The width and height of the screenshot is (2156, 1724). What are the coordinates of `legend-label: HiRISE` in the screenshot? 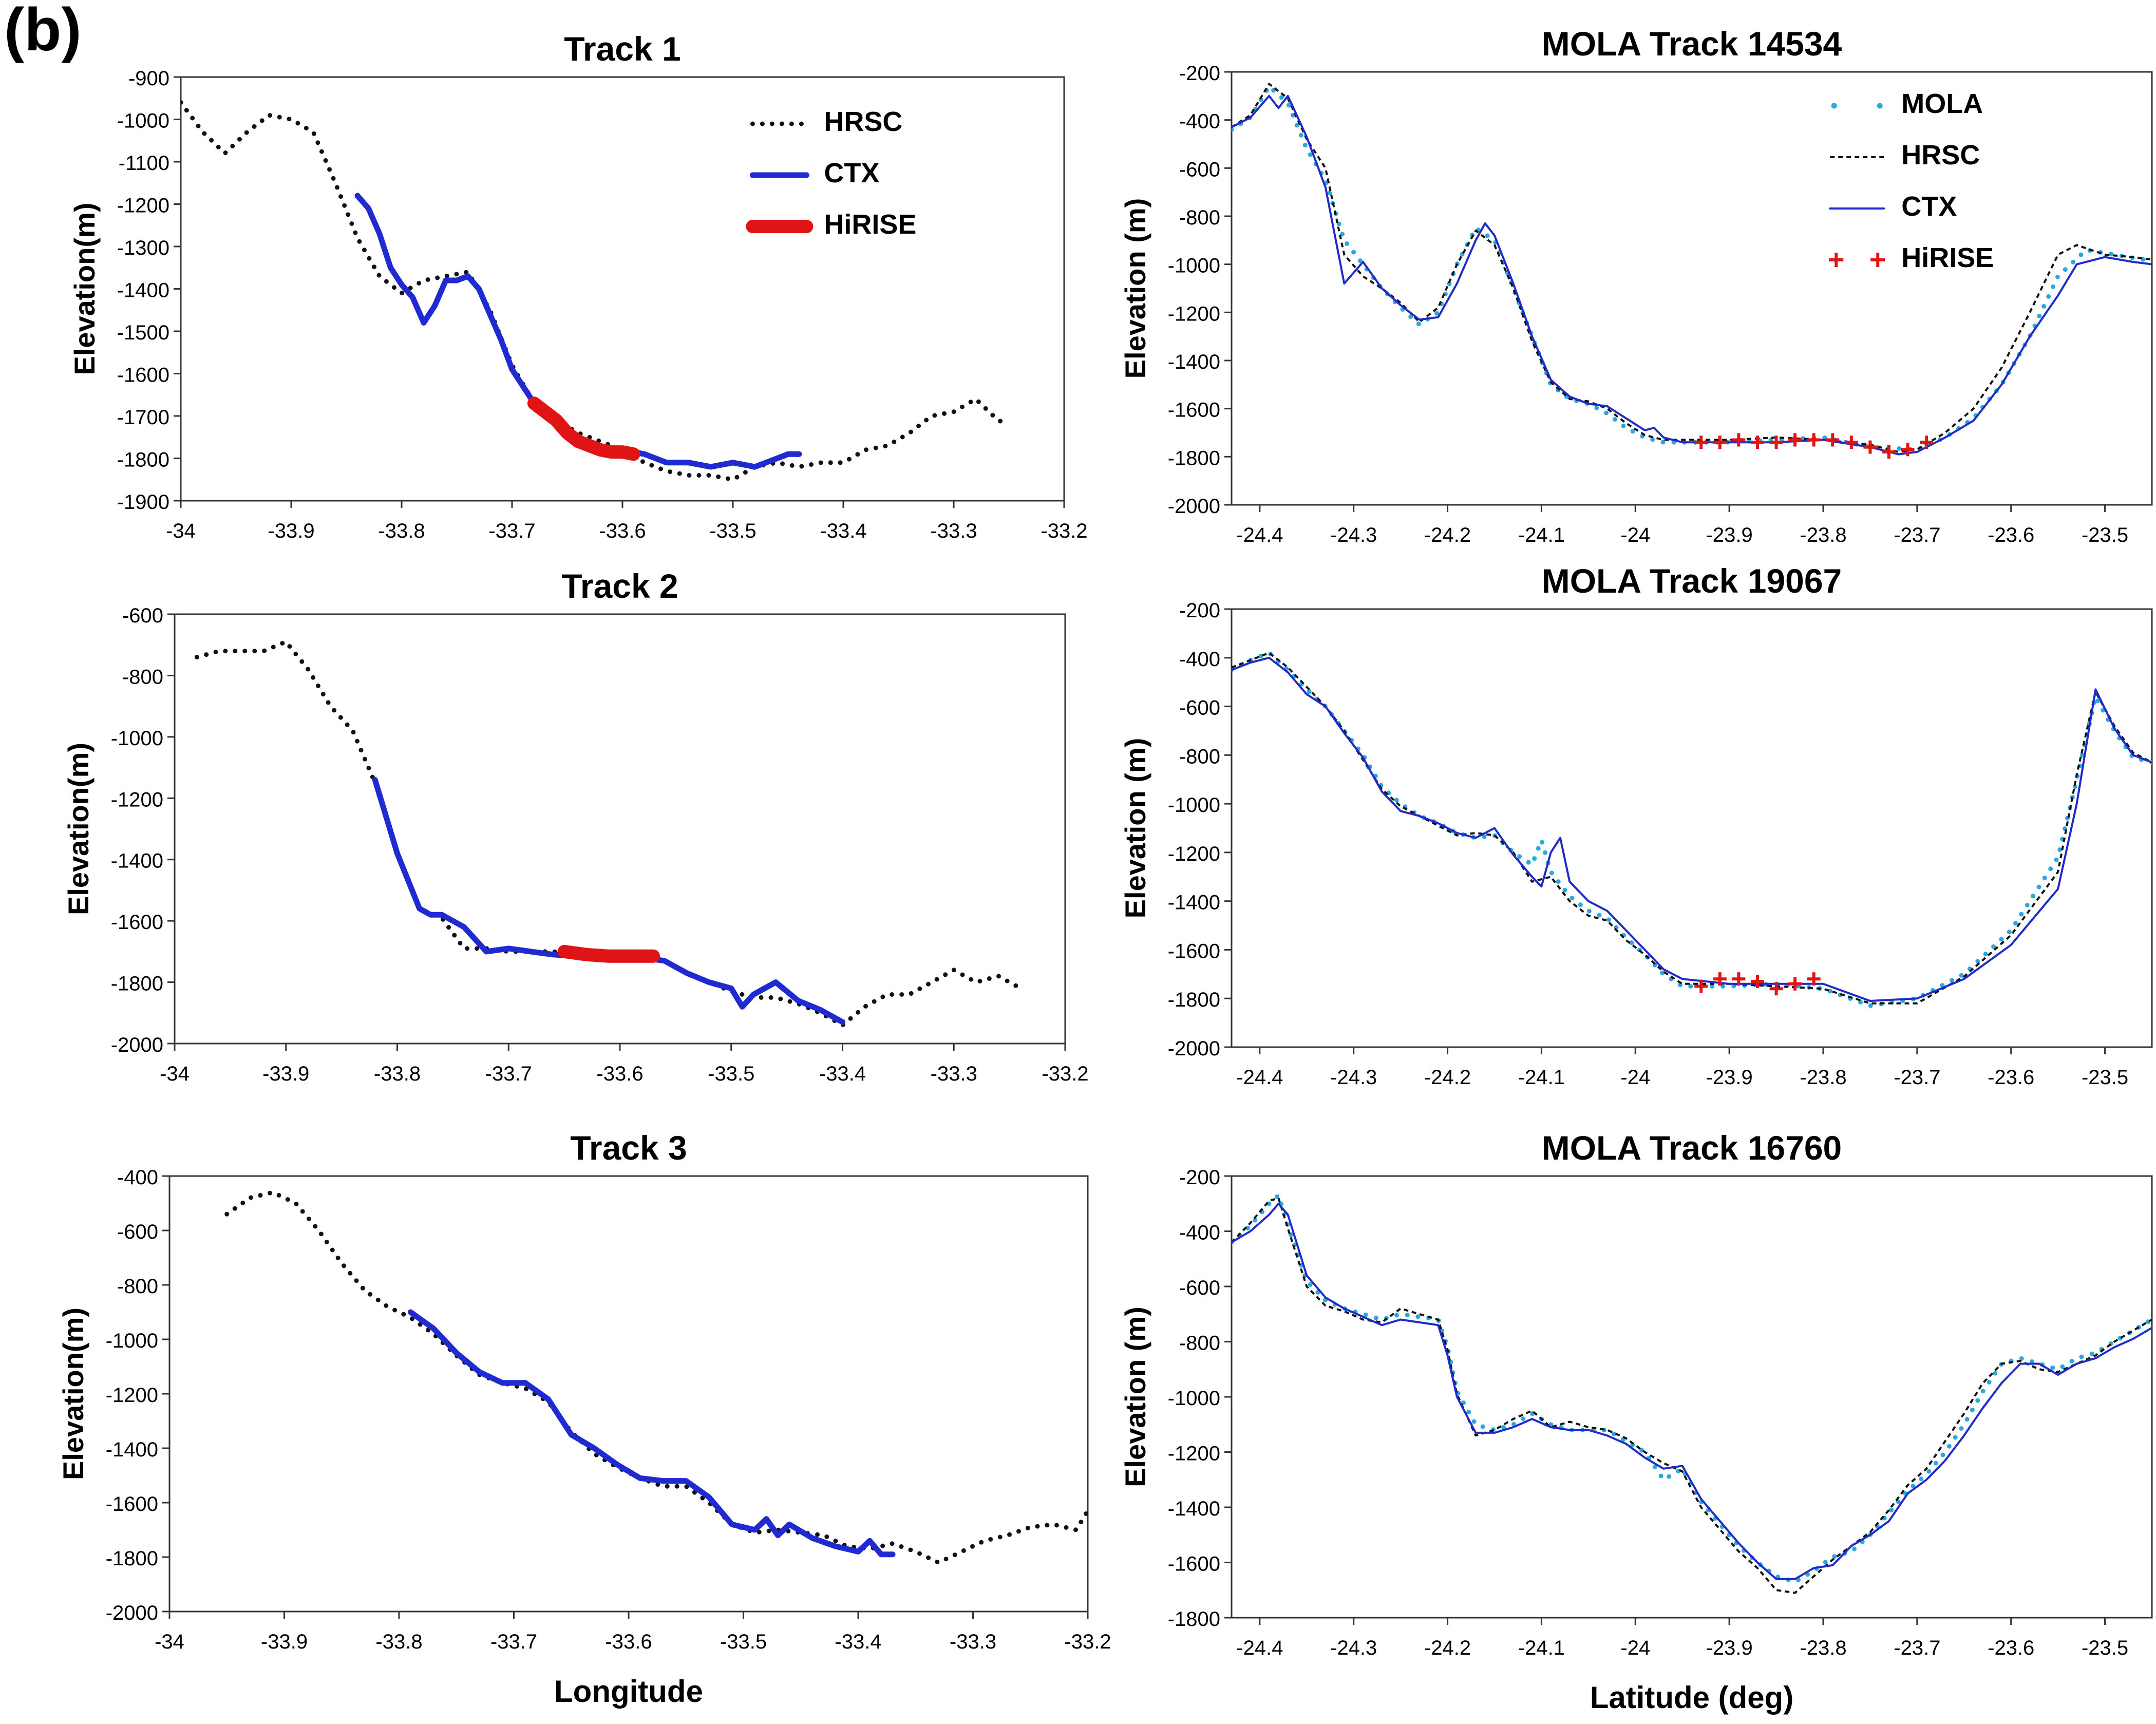 It's located at (1947, 258).